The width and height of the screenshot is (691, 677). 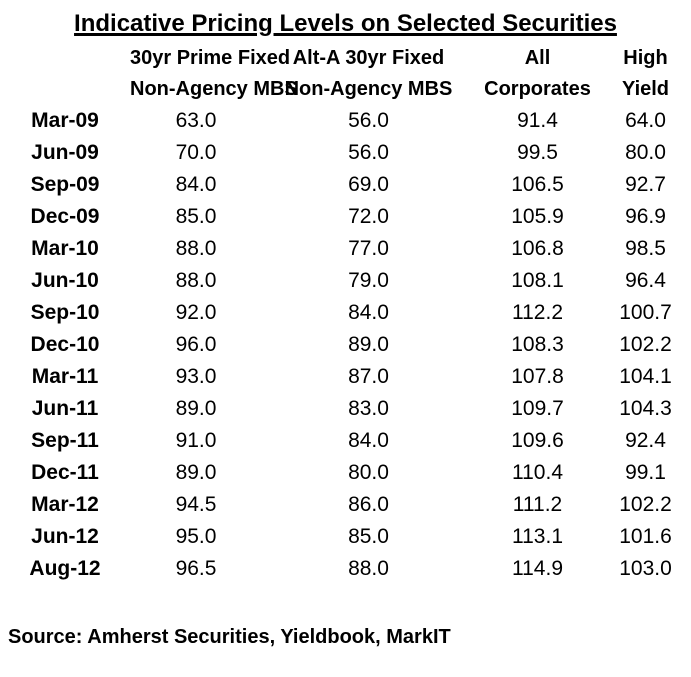 I want to click on header-col2-line1: Alt-A 30yr Fixed, so click(x=368, y=58).